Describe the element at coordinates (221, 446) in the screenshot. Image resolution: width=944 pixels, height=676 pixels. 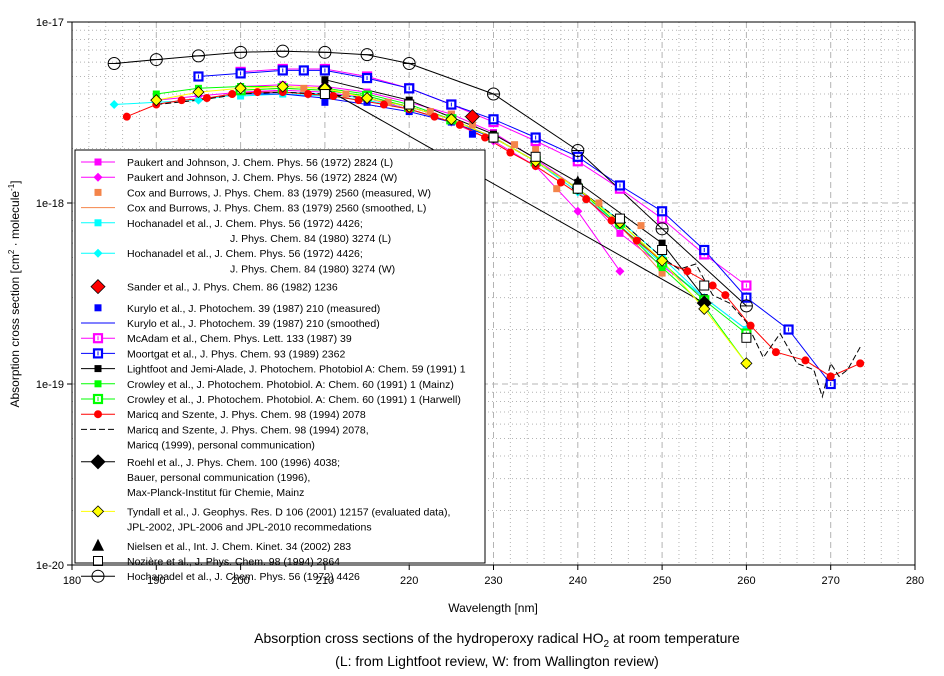
I see `legend-label: Maricq (1999), personal communication)` at that location.